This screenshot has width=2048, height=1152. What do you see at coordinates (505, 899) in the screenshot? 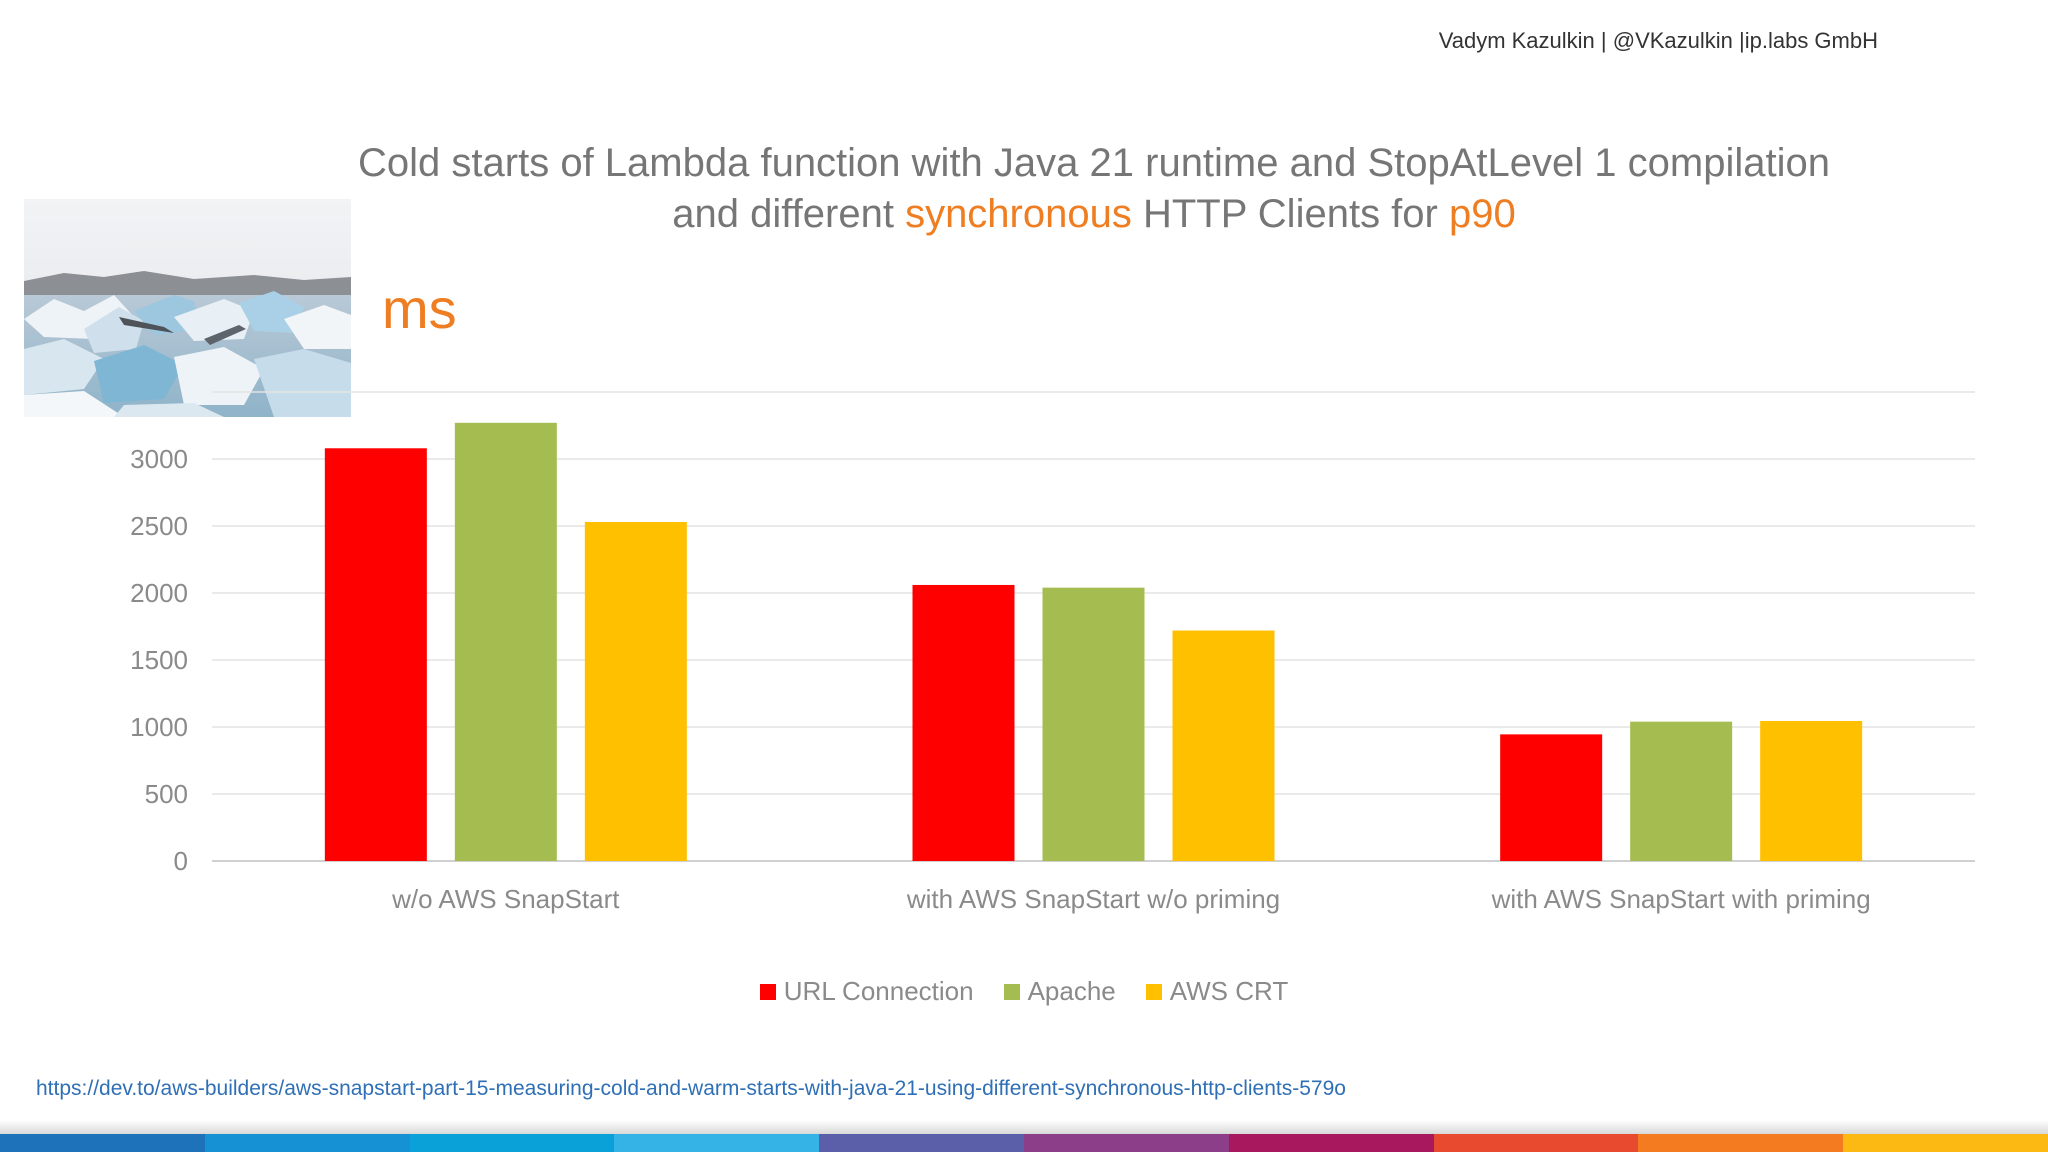
I see `x-category-label: w/o AWS SnapStart` at bounding box center [505, 899].